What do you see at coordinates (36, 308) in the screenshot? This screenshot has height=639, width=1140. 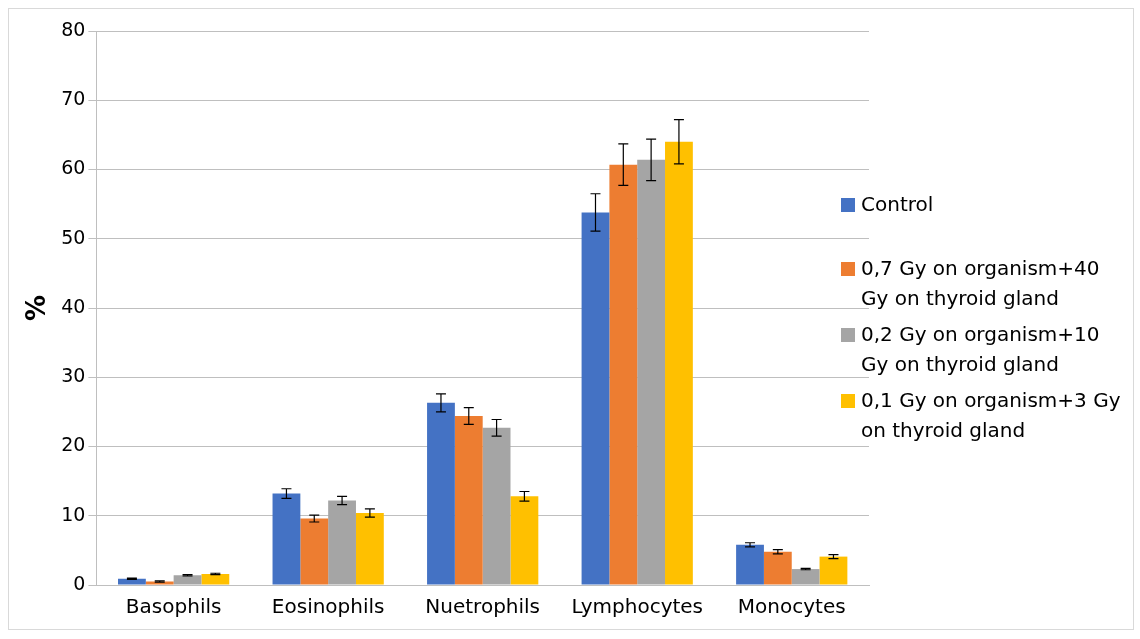 I see `y-axis-title: %` at bounding box center [36, 308].